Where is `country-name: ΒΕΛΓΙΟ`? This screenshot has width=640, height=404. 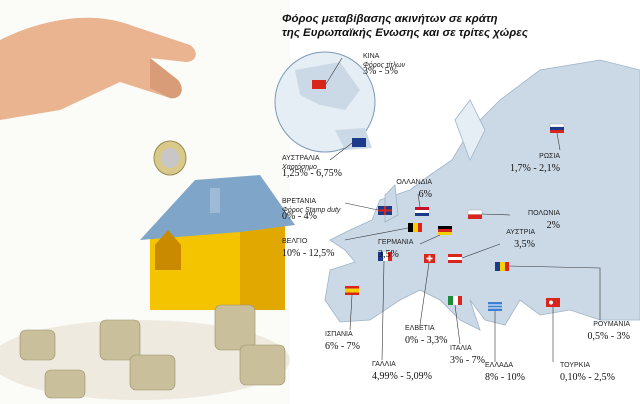 country-name: ΒΕΛΓΙΟ is located at coordinates (295, 241).